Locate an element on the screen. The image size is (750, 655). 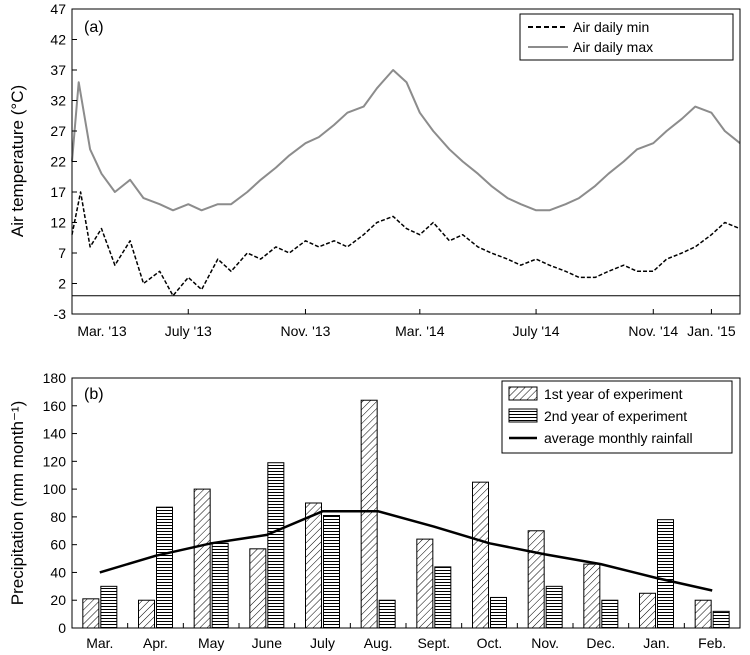
precipitation-y-tick-label: 180 is located at coordinates (55, 378).